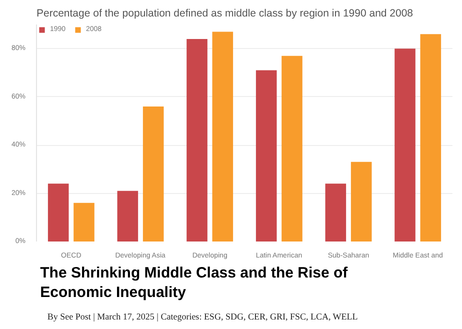 Image resolution: width=462 pixels, height=329 pixels. What do you see at coordinates (194, 283) in the screenshot?
I see `text: The Shrinking Middle Class and the Rise of Economic Inequality` at bounding box center [194, 283].